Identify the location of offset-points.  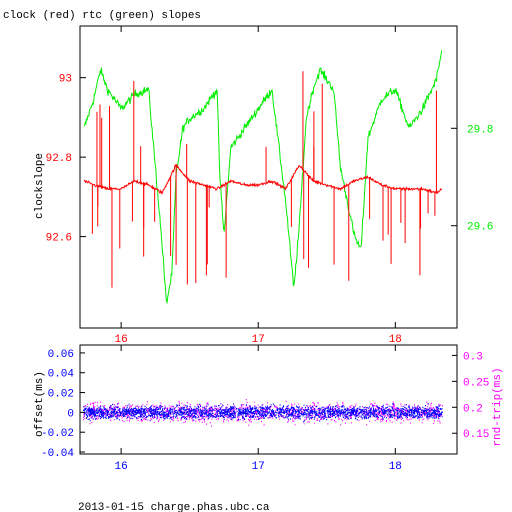
(263, 412).